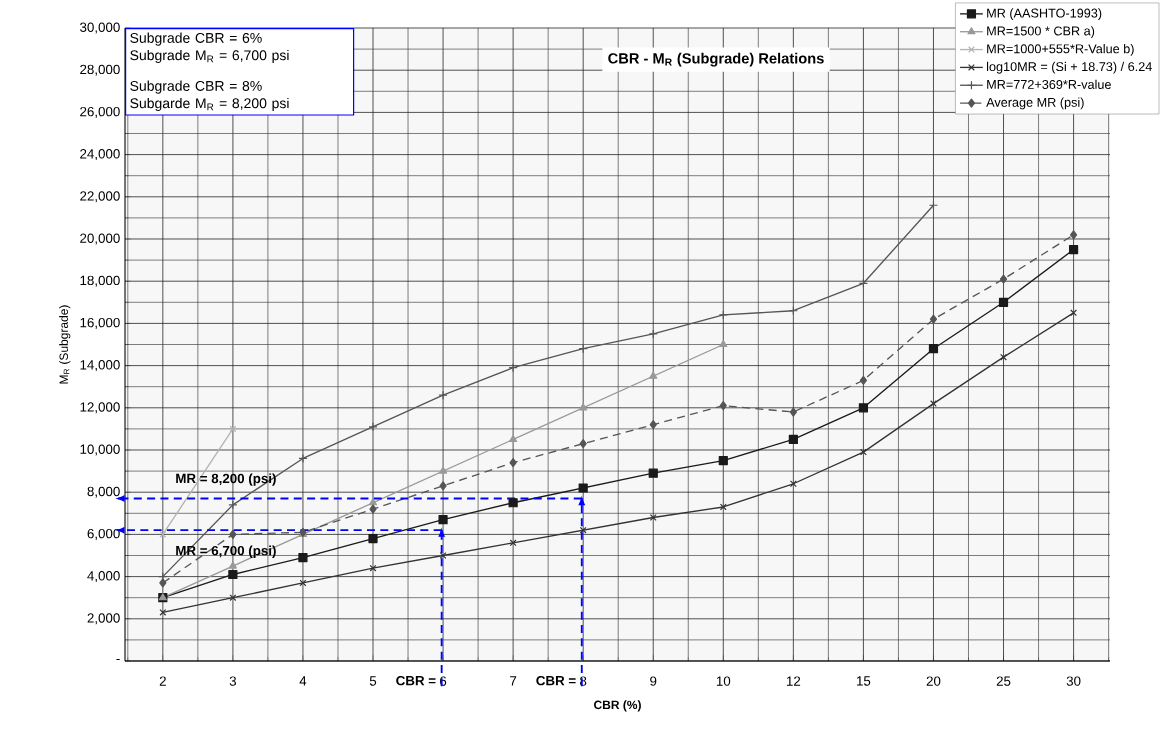 The width and height of the screenshot is (1163, 739). Describe the element at coordinates (196, 39) in the screenshot. I see `annotation: Subgrade CBR = 6%` at that location.